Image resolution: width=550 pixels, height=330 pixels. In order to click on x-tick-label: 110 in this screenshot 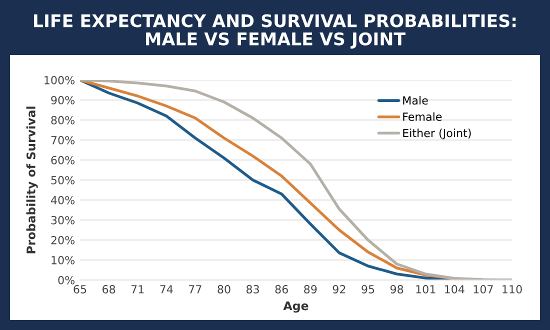, I will do `click(512, 289)`.